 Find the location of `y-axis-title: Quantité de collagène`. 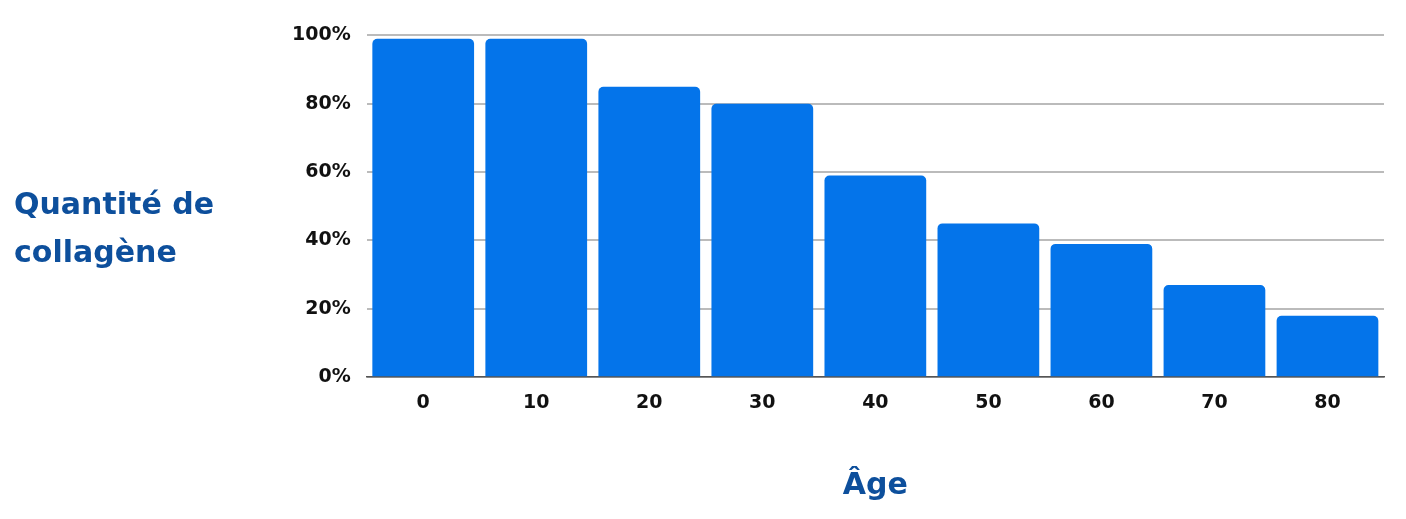

y-axis-title: Quantité de collagène is located at coordinates (114, 228).